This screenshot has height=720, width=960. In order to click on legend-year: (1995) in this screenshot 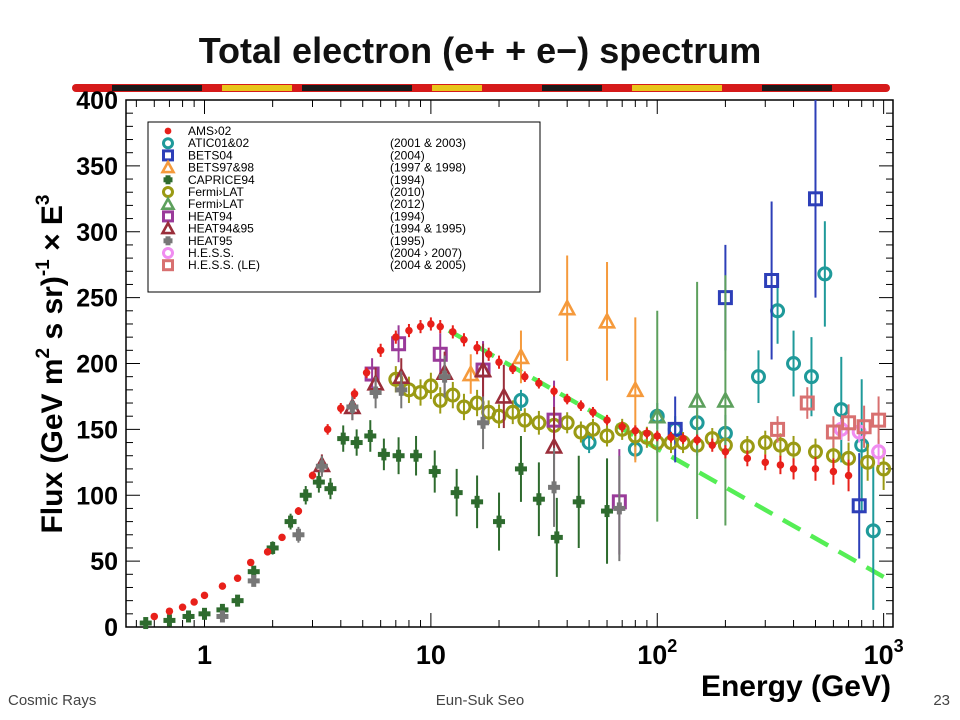, I will do `click(407, 241)`.